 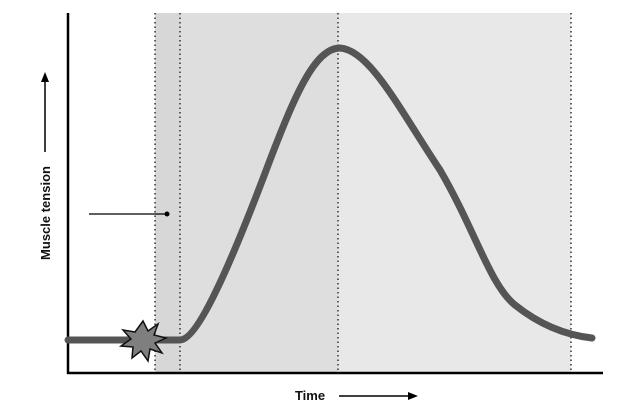 What do you see at coordinates (167, 214) in the screenshot?
I see `latent-period-leader-dot` at bounding box center [167, 214].